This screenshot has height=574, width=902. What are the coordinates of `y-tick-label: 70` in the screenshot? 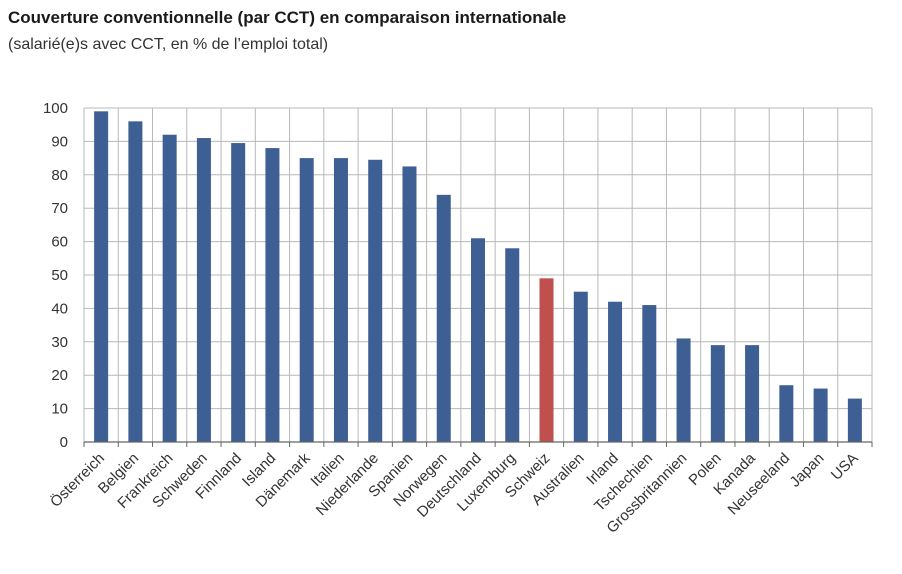 It's located at (59, 208).